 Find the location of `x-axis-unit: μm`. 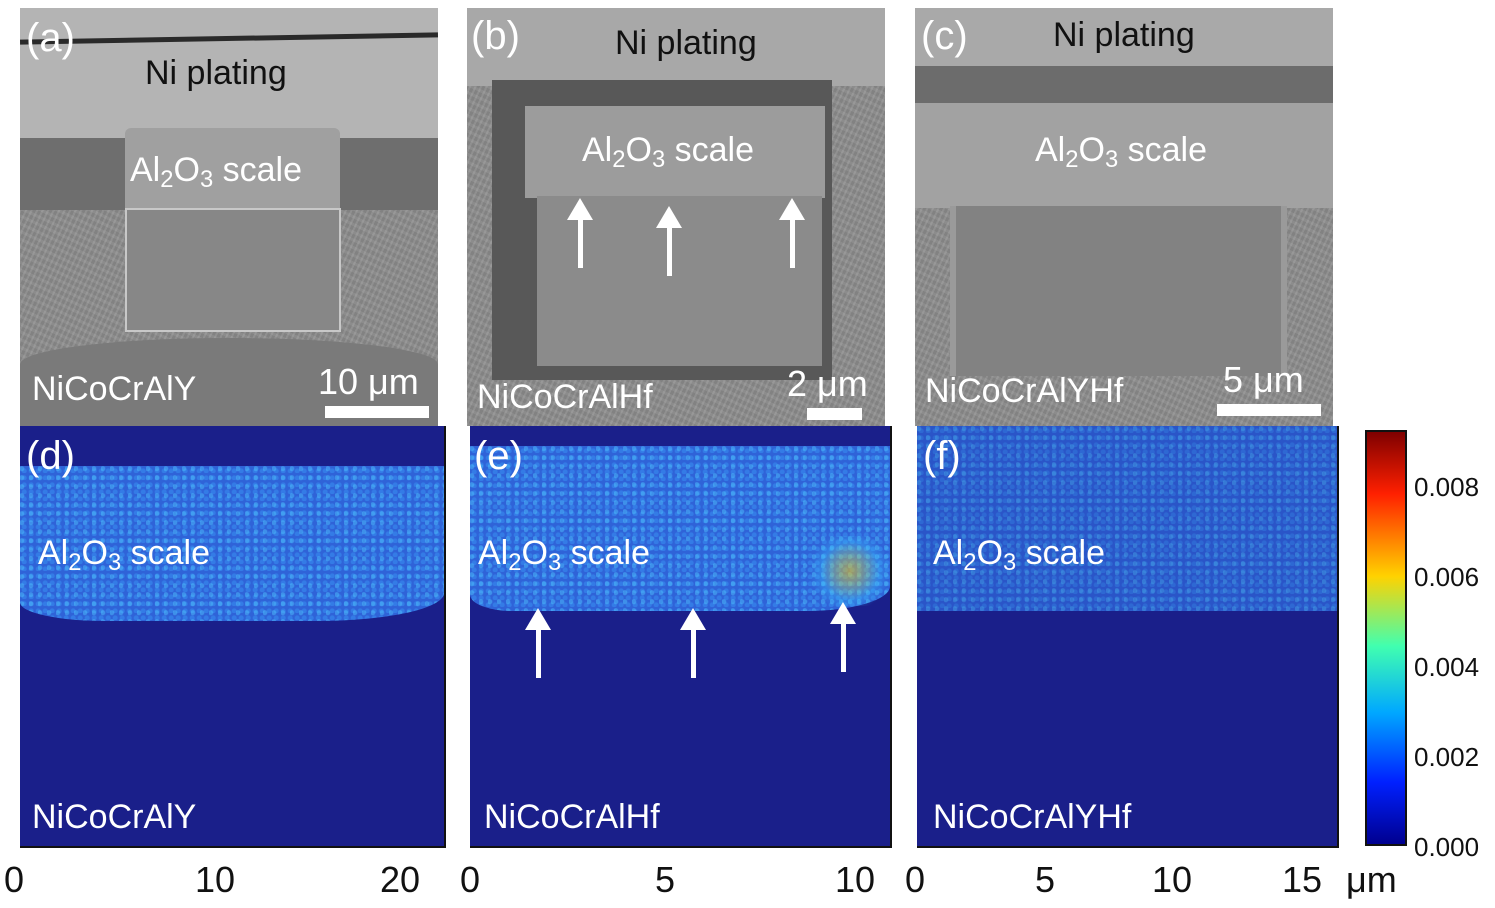

x-axis-unit: μm is located at coordinates (1371, 879).